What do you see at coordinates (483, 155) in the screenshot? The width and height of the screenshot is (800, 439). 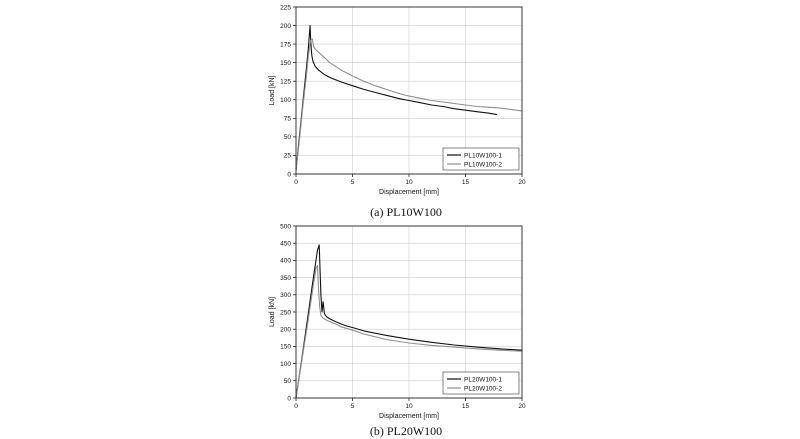 I see `legend-label: PL10W100-1` at bounding box center [483, 155].